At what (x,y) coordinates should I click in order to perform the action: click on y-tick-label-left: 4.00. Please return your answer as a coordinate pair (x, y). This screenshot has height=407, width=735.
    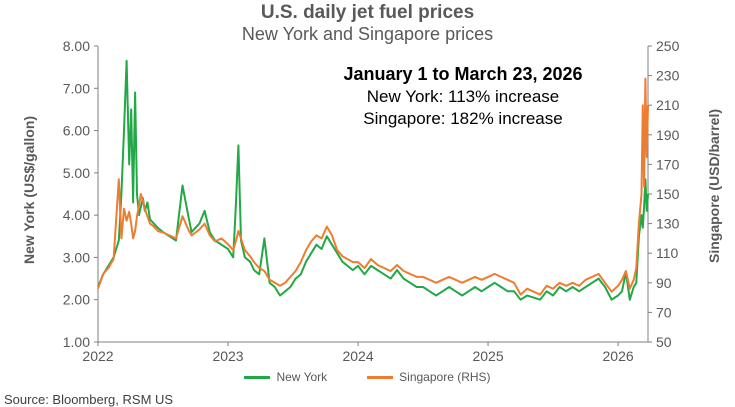
    Looking at the image, I should click on (76, 215).